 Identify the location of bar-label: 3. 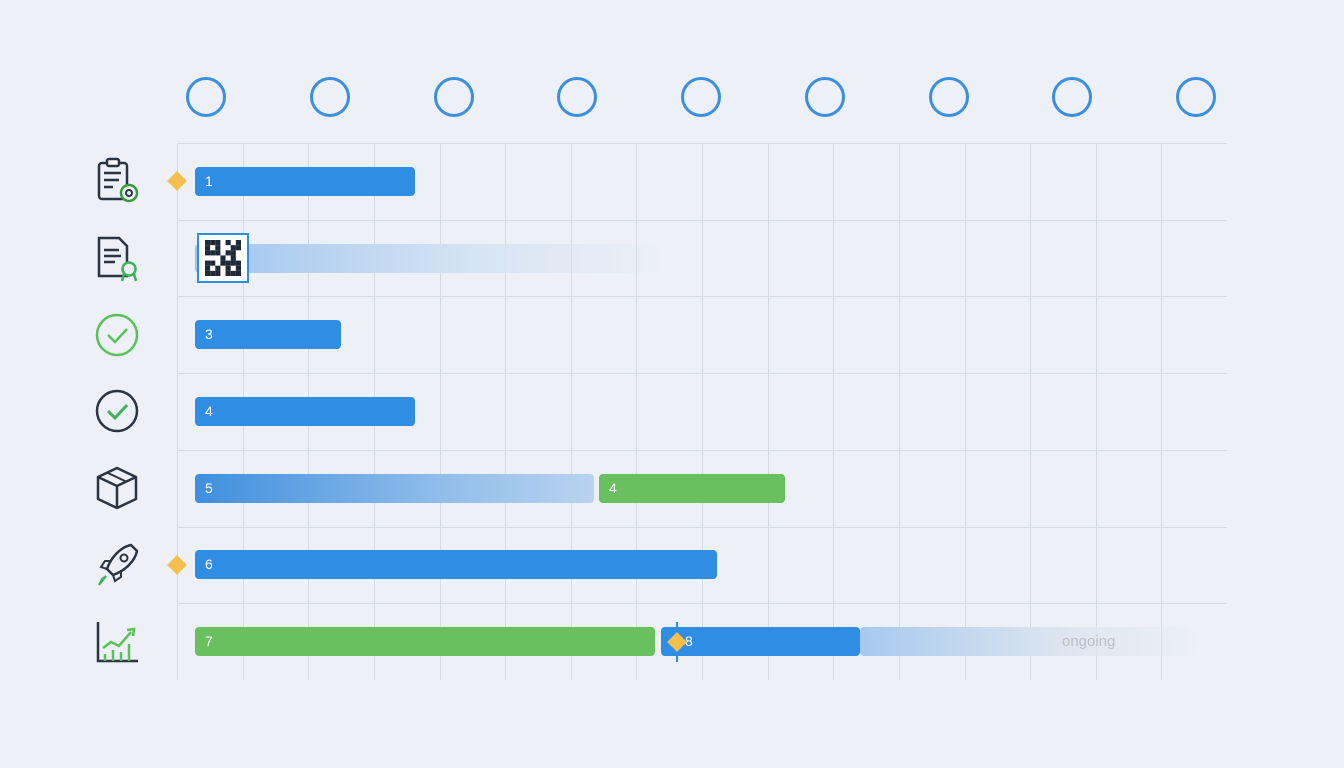
(209, 334).